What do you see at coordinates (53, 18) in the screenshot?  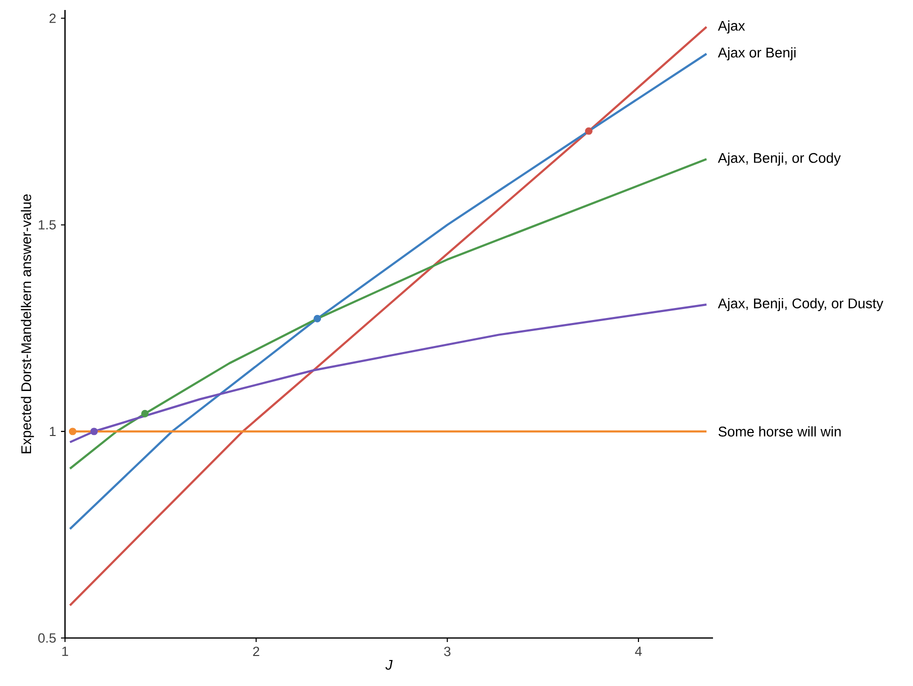 I see `y-tick-label: 2` at bounding box center [53, 18].